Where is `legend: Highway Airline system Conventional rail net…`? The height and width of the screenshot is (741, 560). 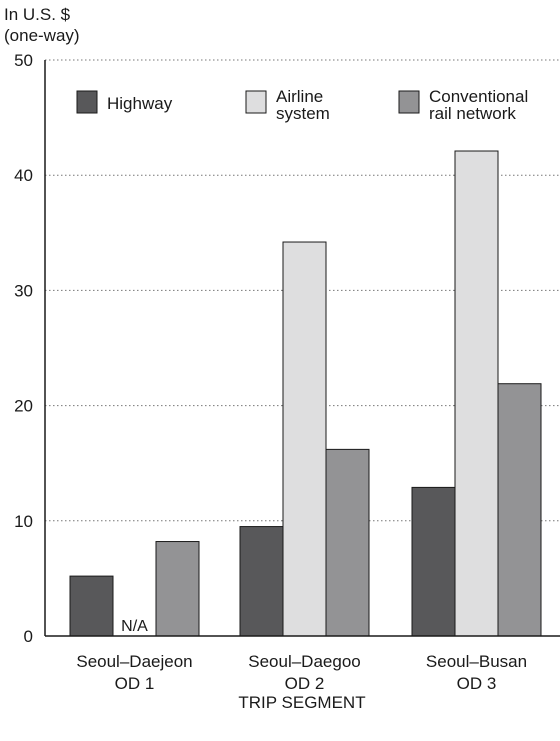
legend: Highway Airline system Conventional rail net… is located at coordinates (302, 105).